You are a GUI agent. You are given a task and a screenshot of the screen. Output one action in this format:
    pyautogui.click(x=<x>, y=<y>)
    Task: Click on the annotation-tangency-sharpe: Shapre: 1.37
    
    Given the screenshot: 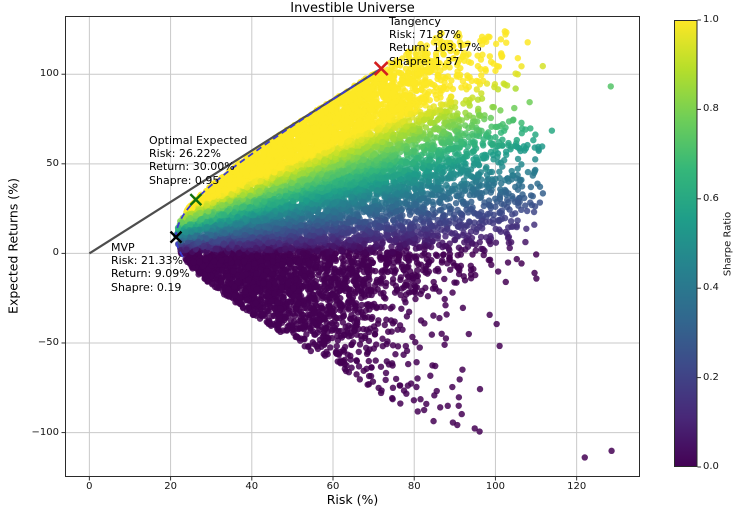 What is the action you would take?
    pyautogui.click(x=424, y=61)
    